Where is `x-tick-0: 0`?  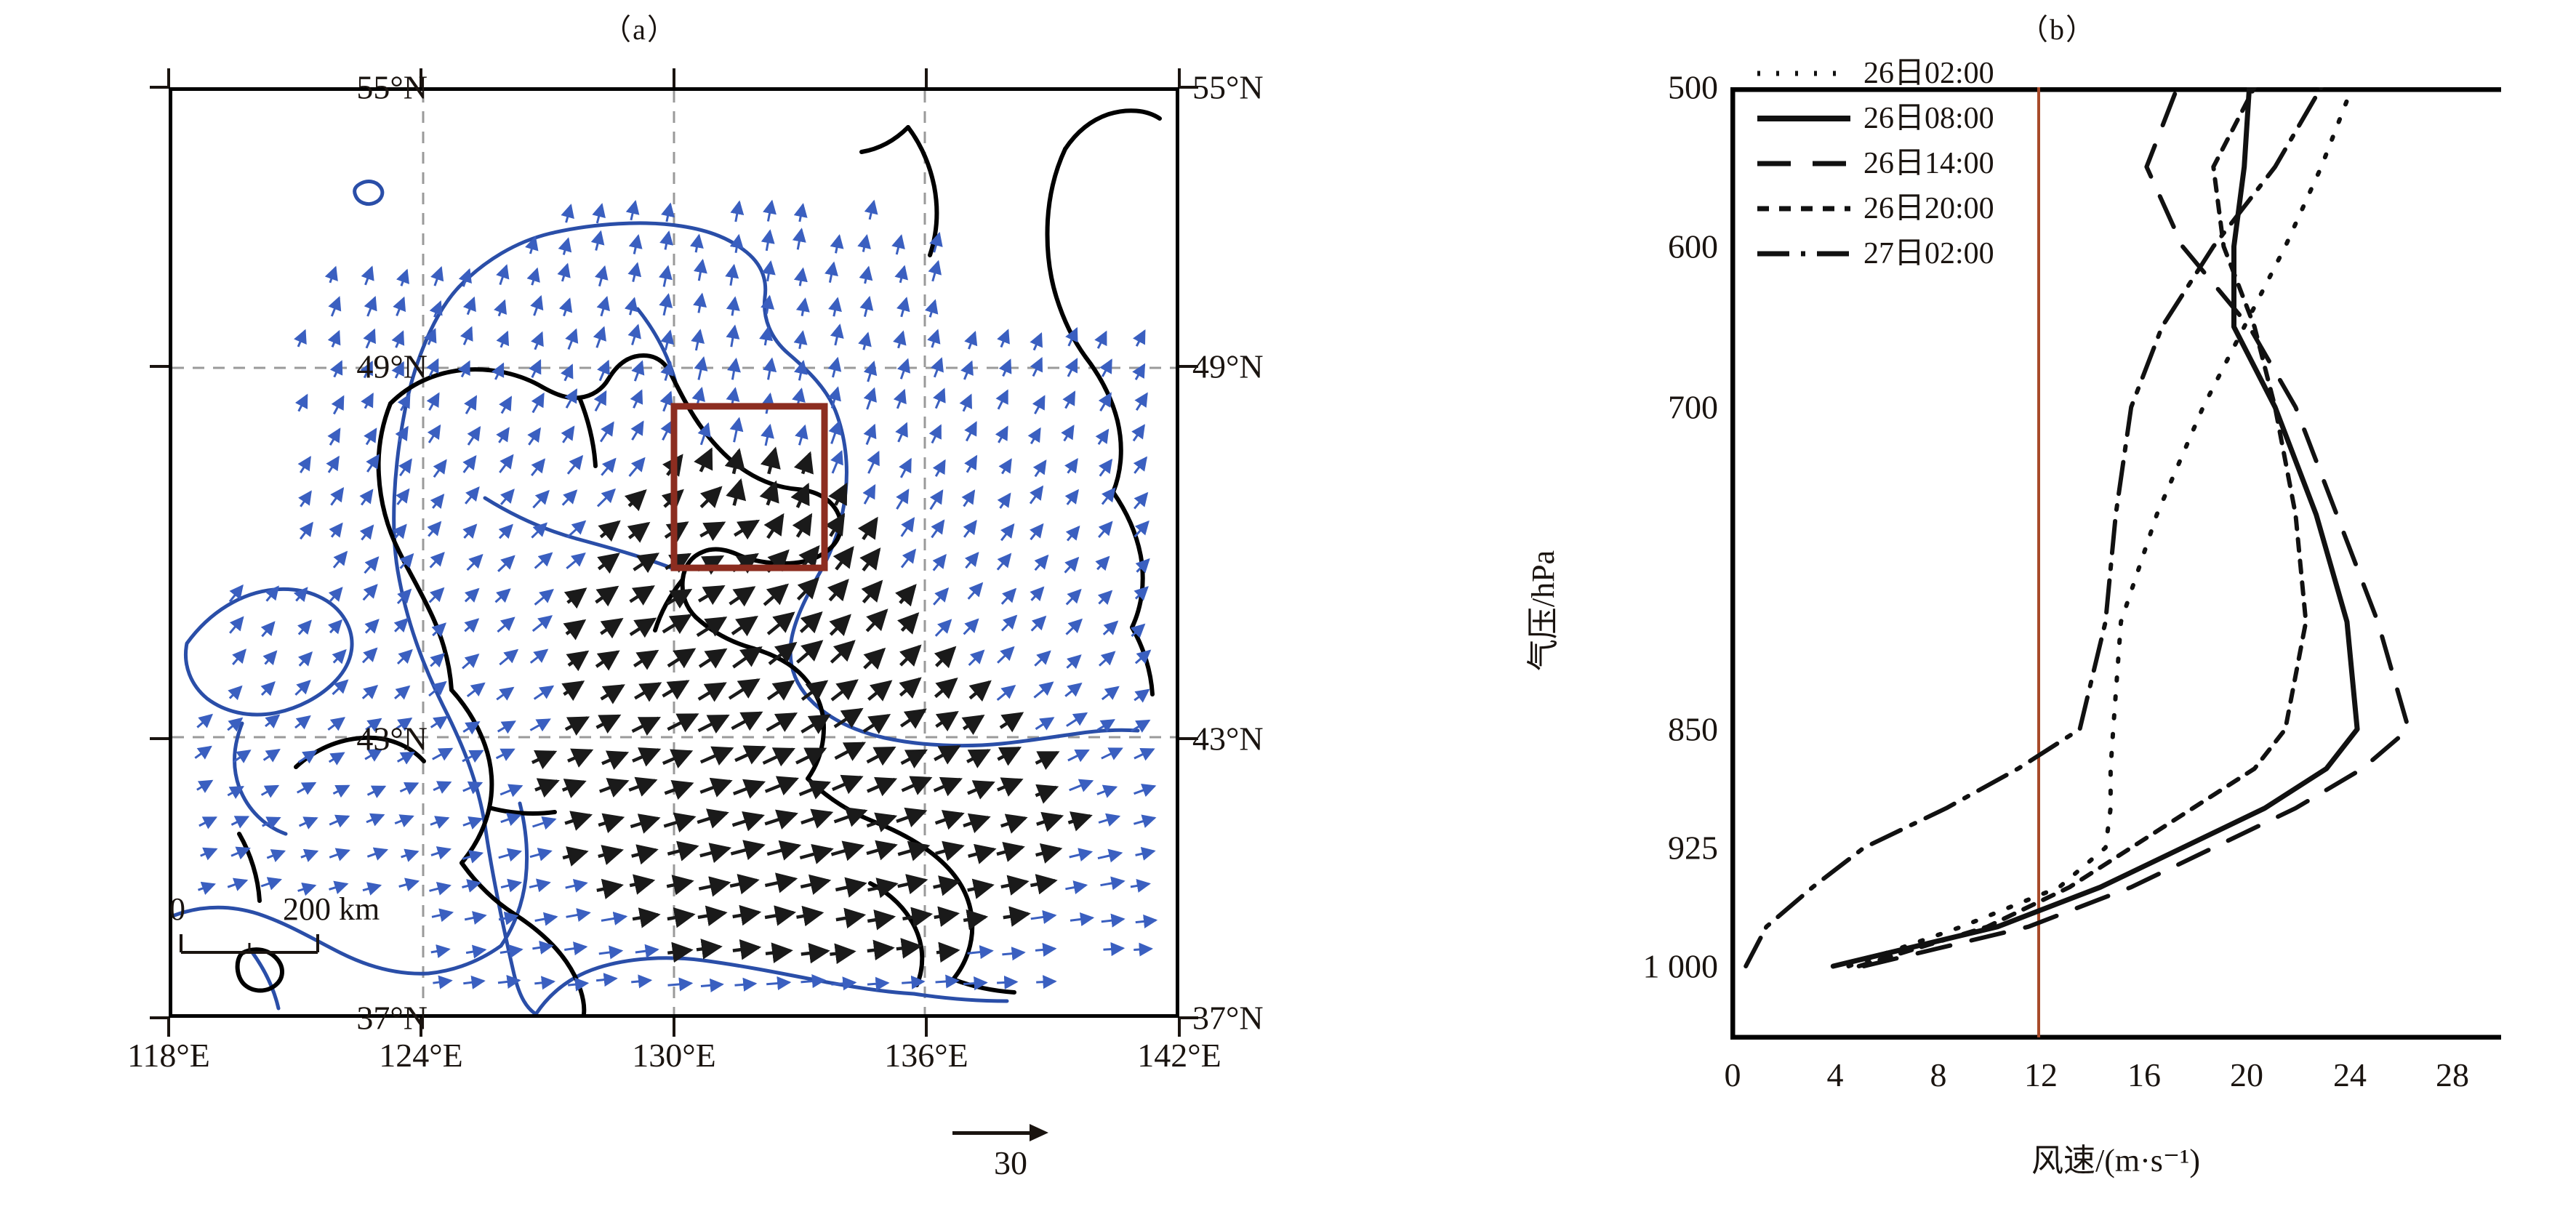
x-tick-0: 0 is located at coordinates (1733, 1074).